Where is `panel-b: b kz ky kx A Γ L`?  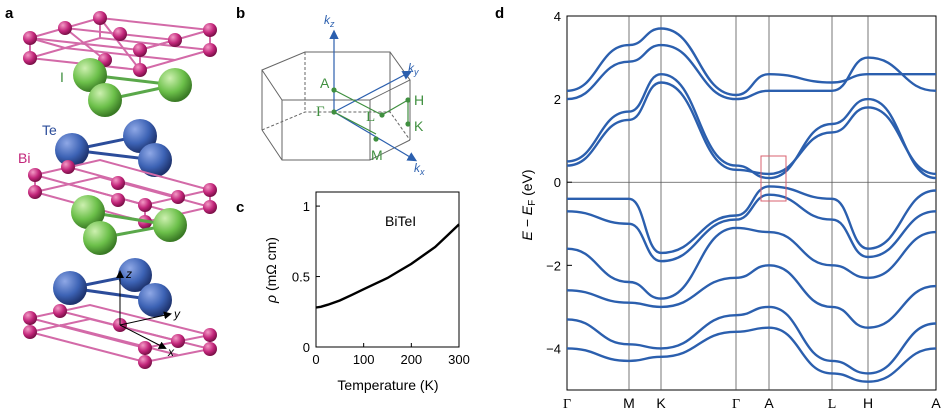
panel-b: b kz ky kx A Γ L is located at coordinates (330, 91).